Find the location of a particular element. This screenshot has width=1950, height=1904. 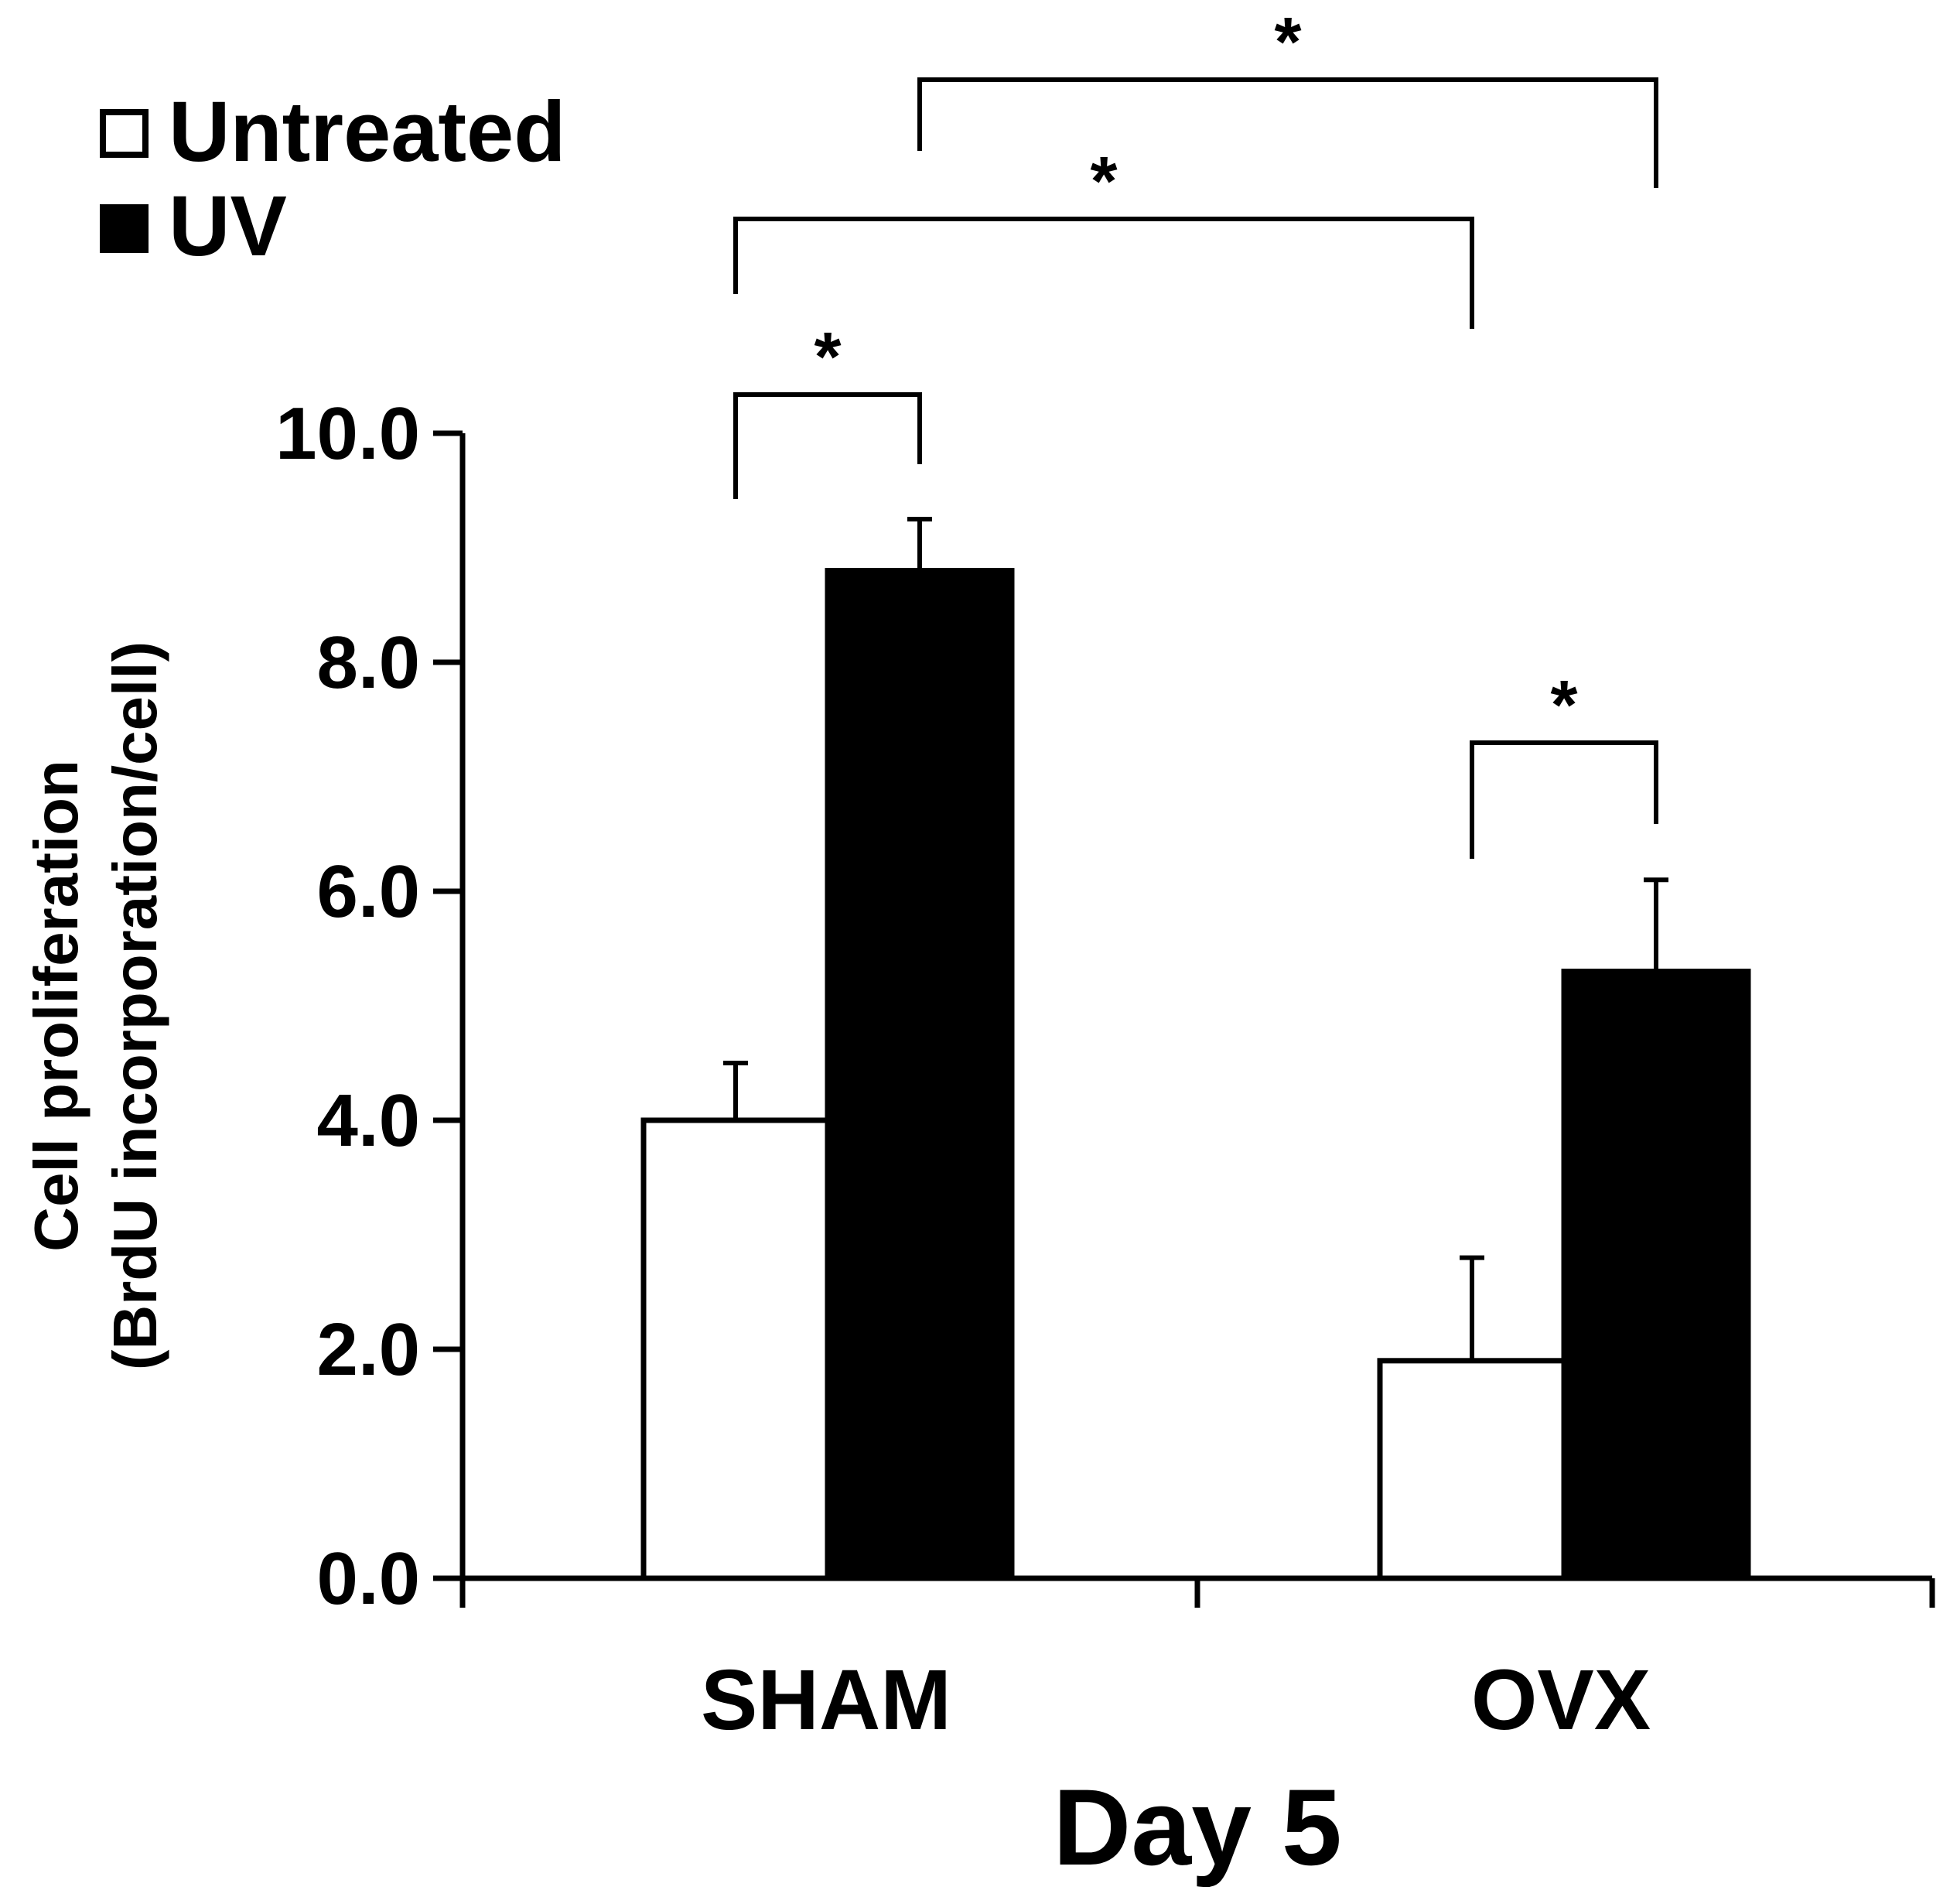

category-label-sham: SHAM is located at coordinates (826, 1701).